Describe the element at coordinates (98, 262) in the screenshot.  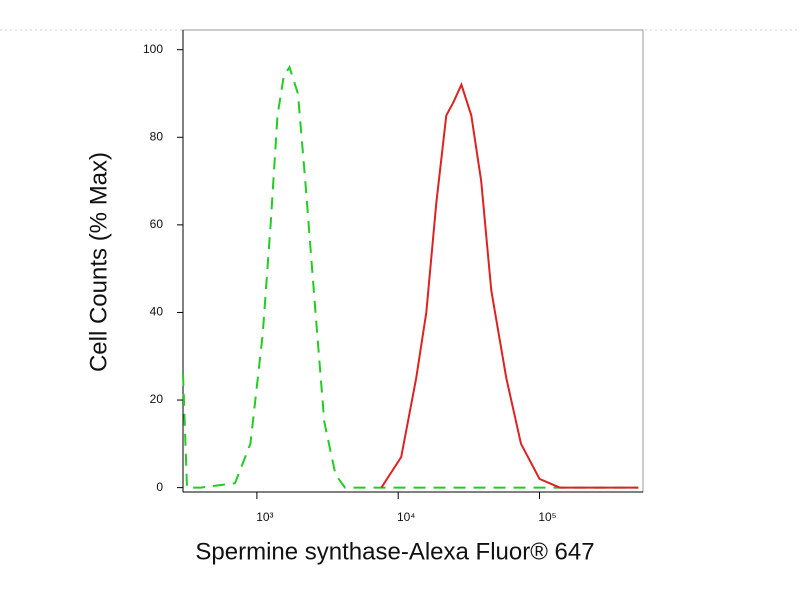
I see `y-axis-label: Cell Counts (% Max)` at that location.